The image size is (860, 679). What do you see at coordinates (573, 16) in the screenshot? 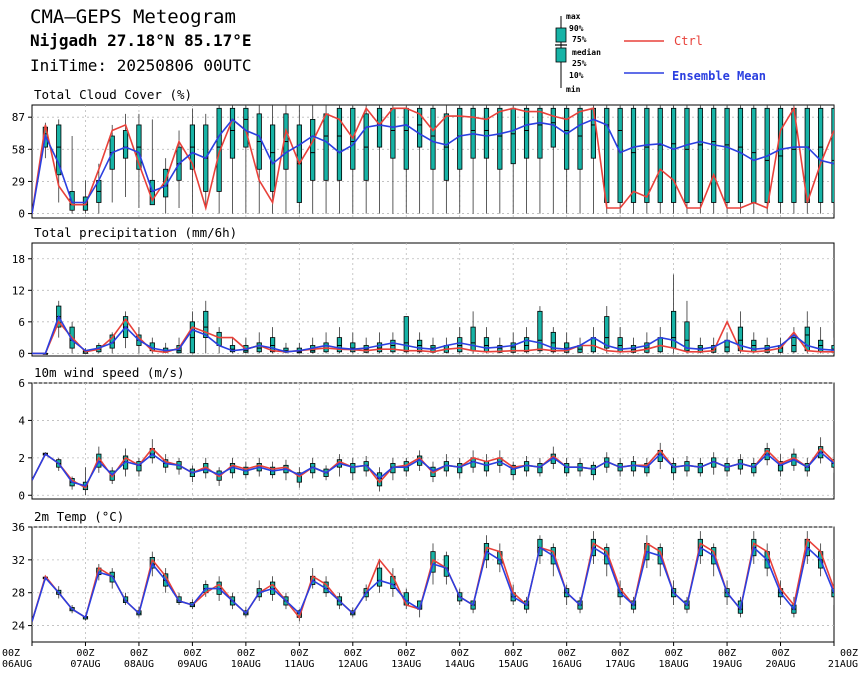
I see `legend-box-label: max` at bounding box center [573, 16].